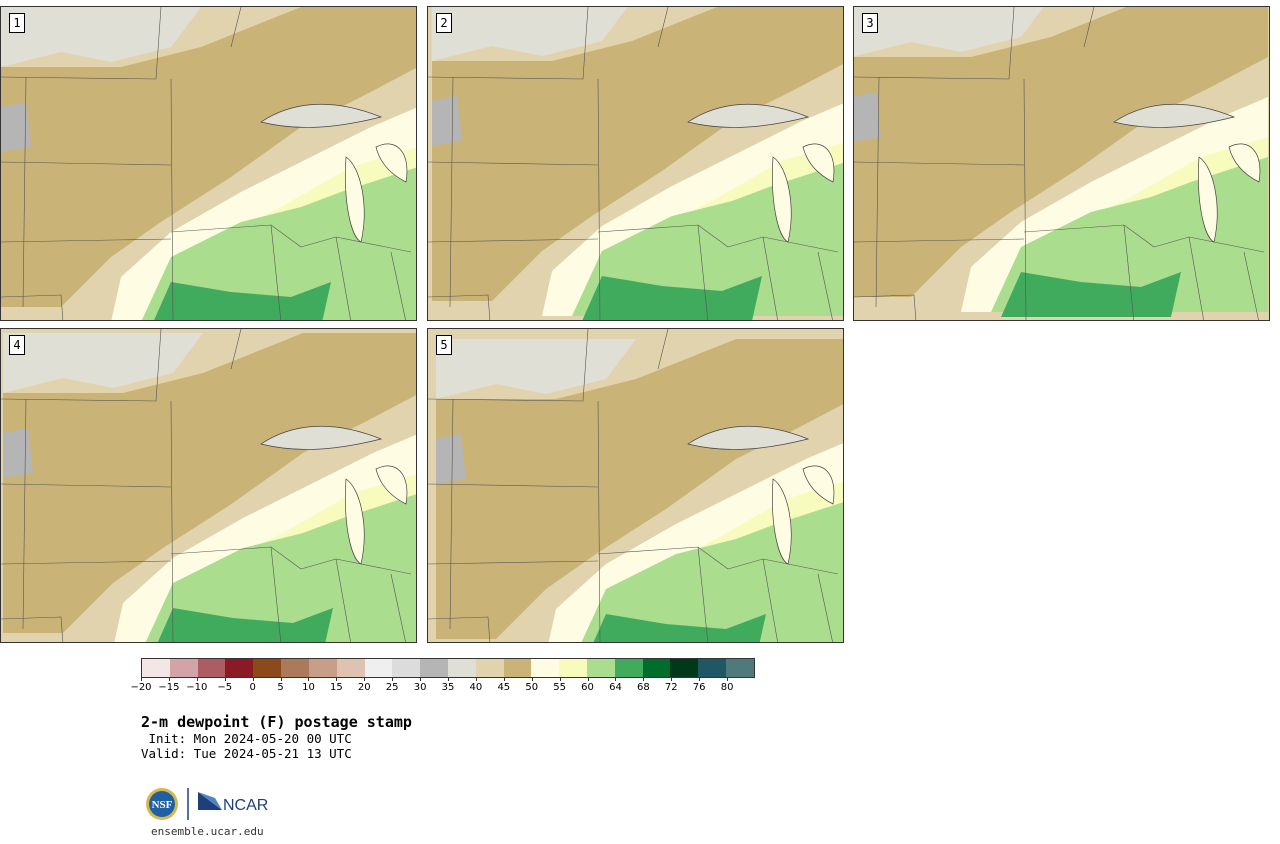 The height and width of the screenshot is (844, 1280). Describe the element at coordinates (162, 804) in the screenshot. I see `nsf-logo-globe` at that location.